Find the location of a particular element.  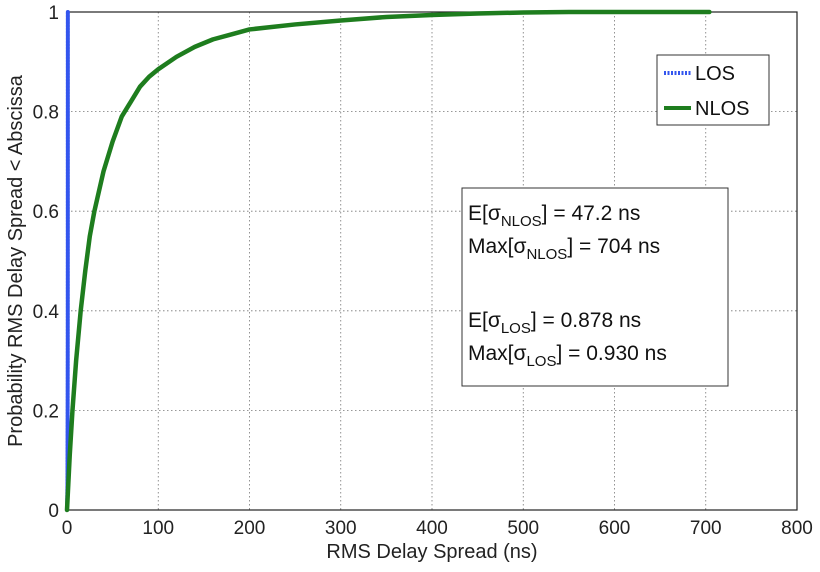

y-tick-label: 0.2 is located at coordinates (46, 411).